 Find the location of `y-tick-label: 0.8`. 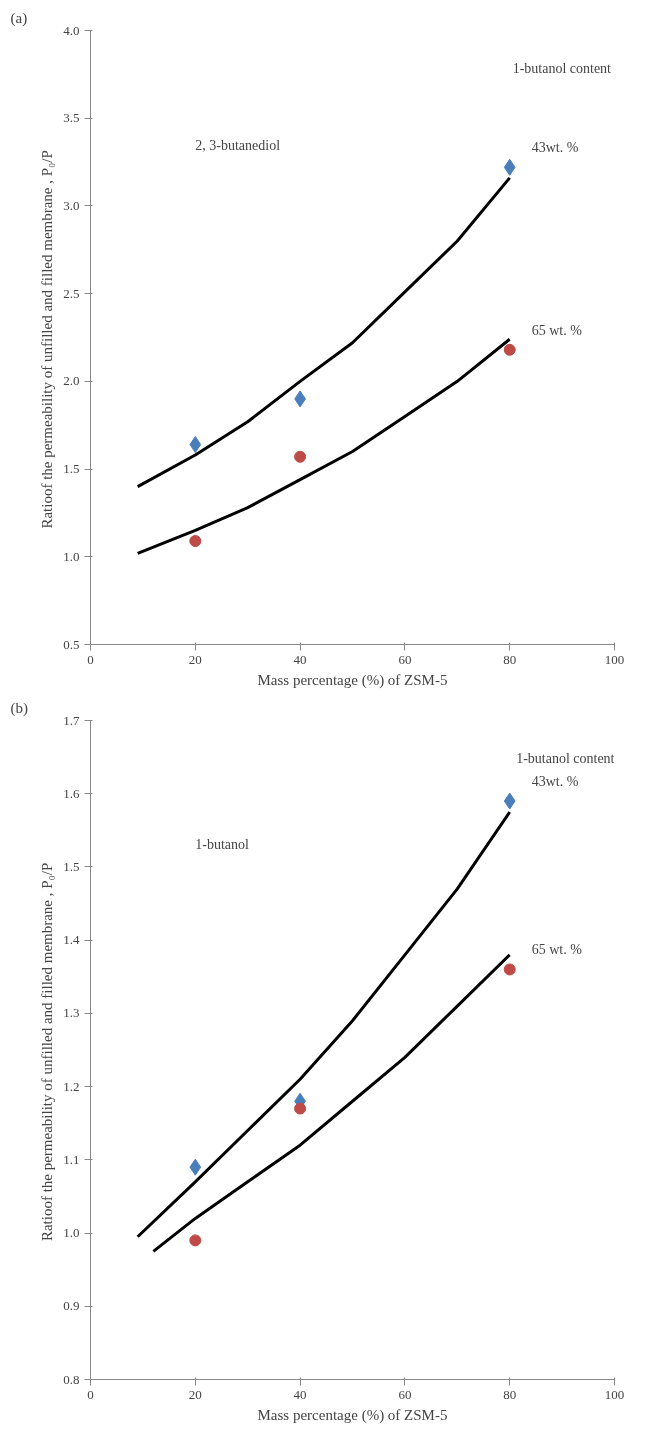

y-tick-label: 0.8 is located at coordinates (71, 1379).